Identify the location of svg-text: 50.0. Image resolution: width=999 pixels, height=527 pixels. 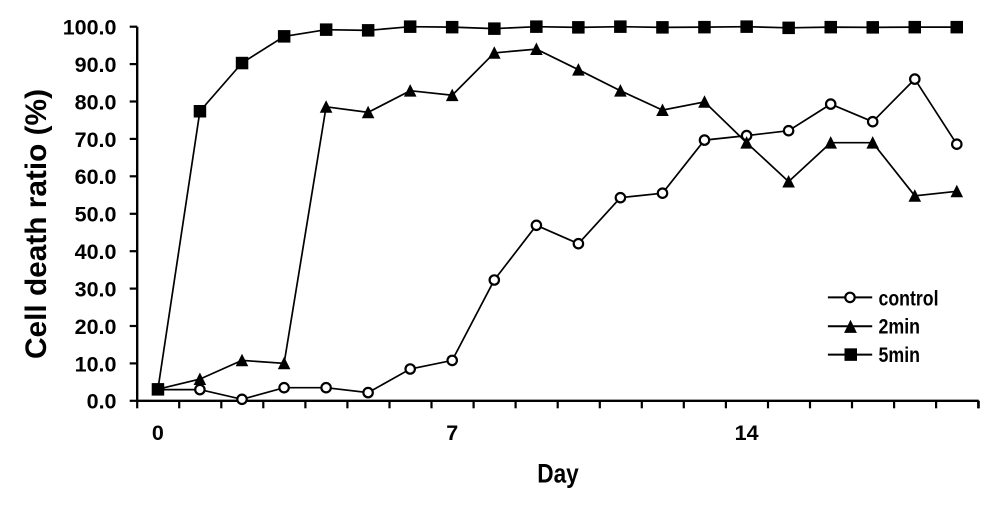
(96, 215).